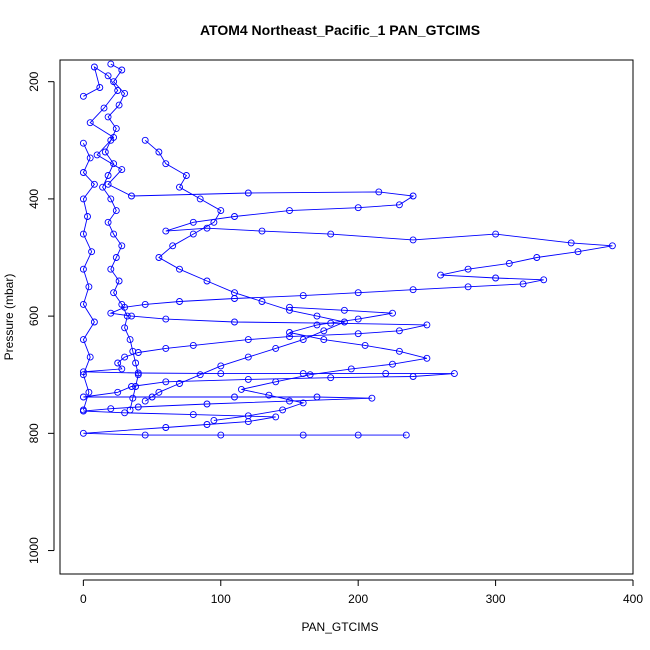 The image size is (650, 650). I want to click on y-axis: 200 400 600 800 1000, so click(41, 317).